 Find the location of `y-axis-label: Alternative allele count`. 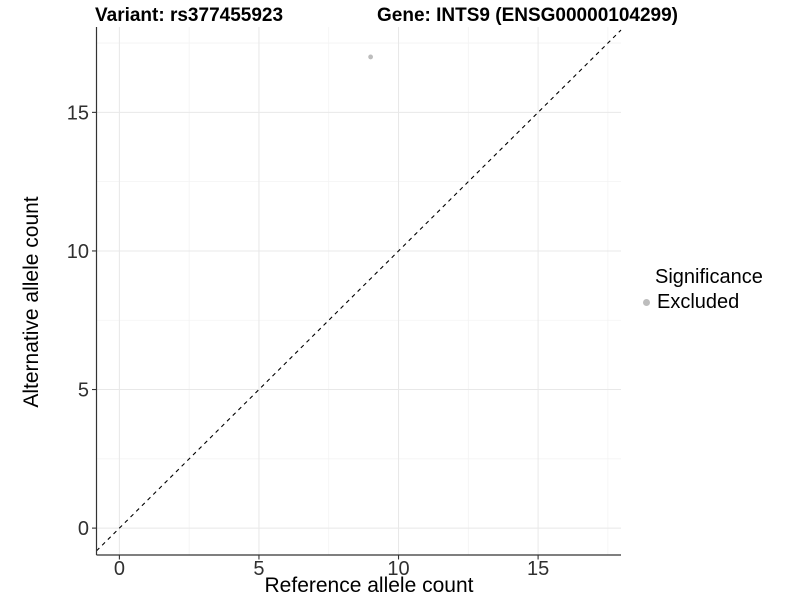

y-axis-label: Alternative allele count is located at coordinates (31, 302).